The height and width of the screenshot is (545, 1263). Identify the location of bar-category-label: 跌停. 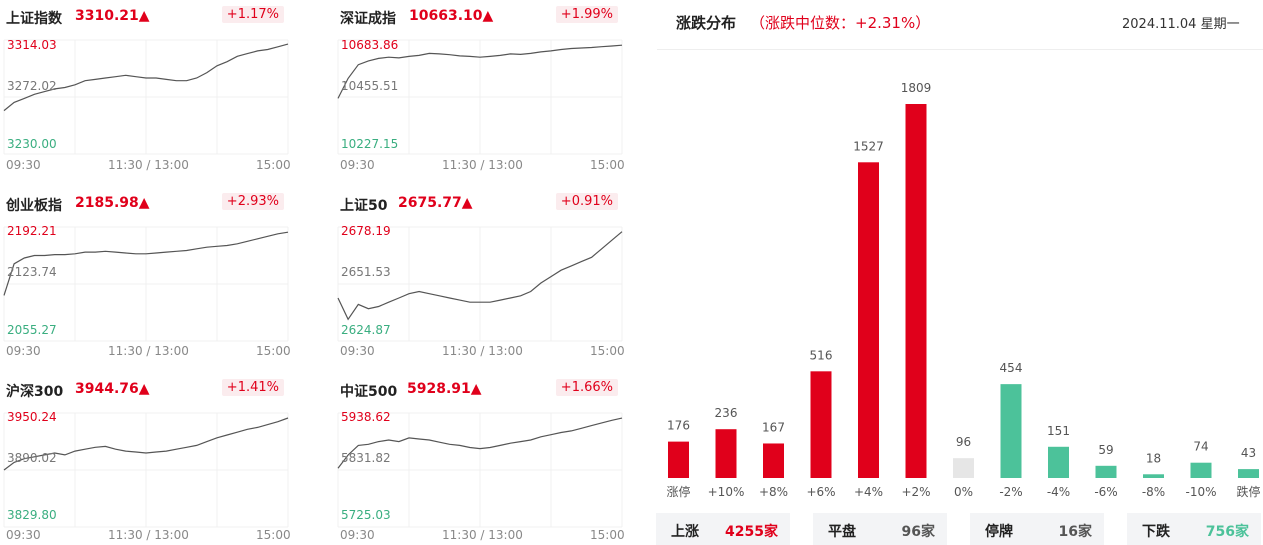
(1248, 491).